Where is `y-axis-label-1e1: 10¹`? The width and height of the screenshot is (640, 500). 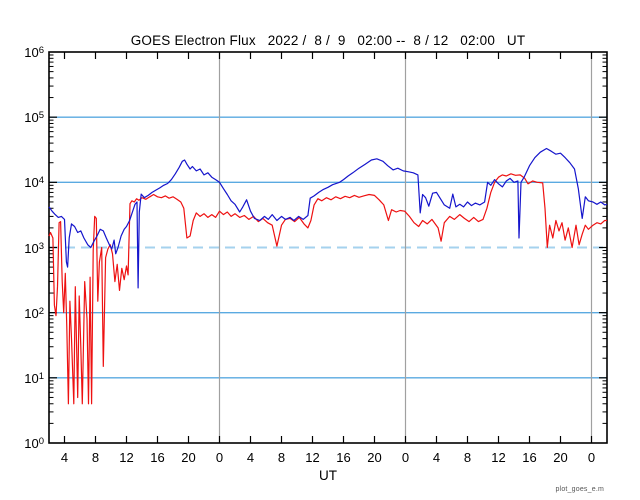
y-axis-label-1e1: 10¹ is located at coordinates (34, 378).